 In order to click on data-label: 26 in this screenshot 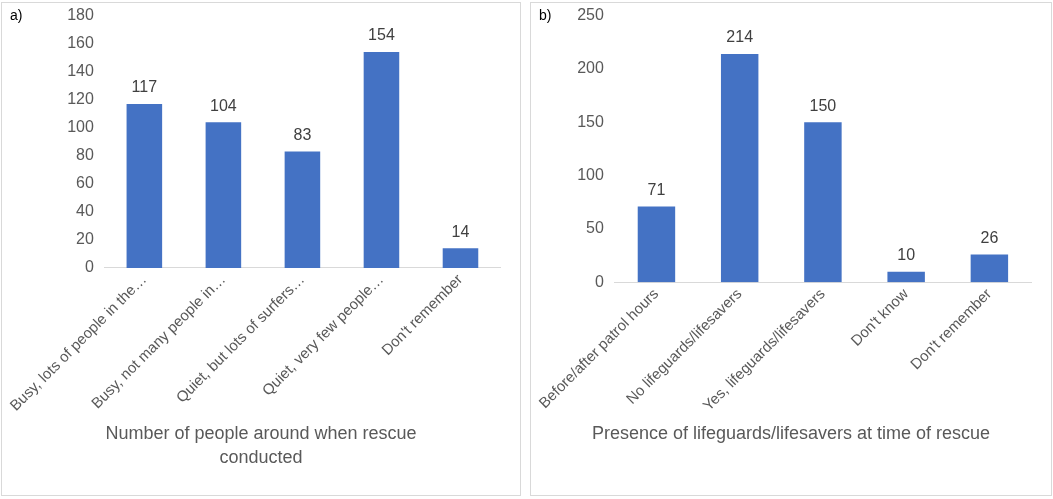, I will do `click(989, 238)`.